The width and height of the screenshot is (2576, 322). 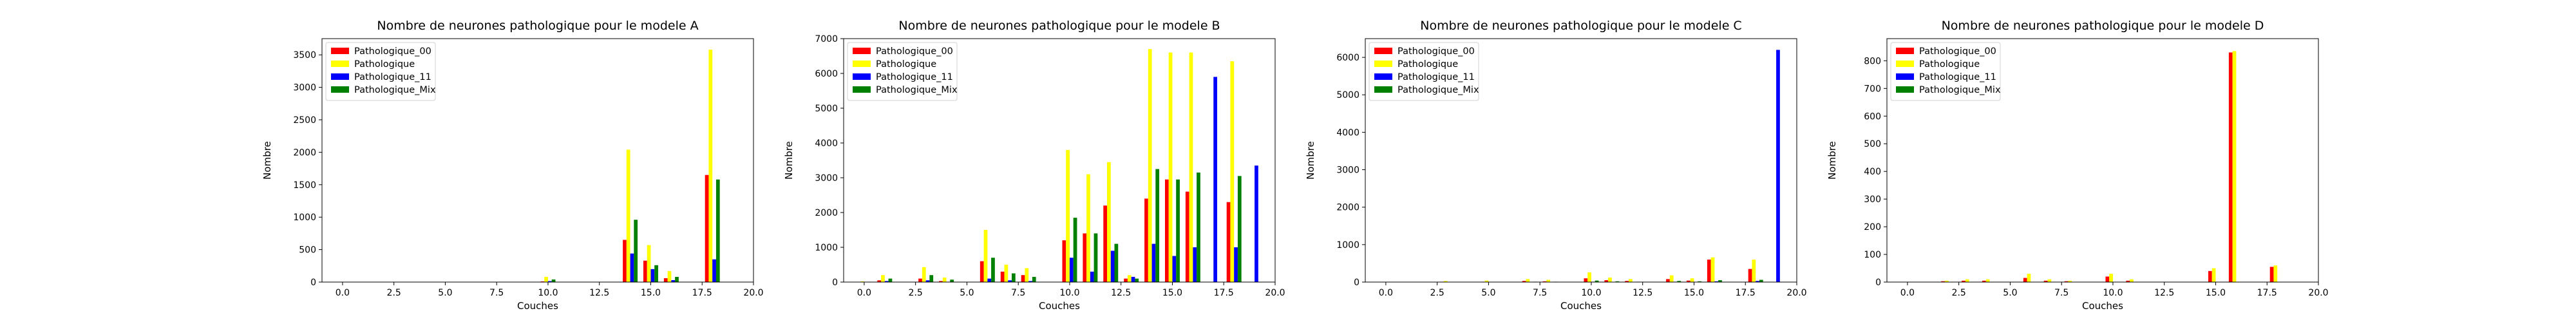 I want to click on y-tick-label: 1500, so click(x=304, y=185).